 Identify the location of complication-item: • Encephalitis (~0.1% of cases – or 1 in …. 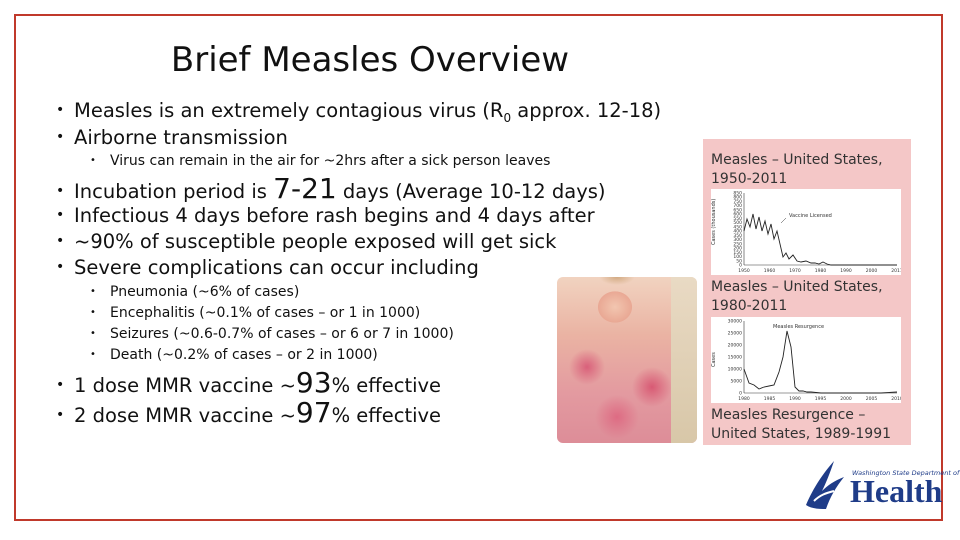
(255, 313).